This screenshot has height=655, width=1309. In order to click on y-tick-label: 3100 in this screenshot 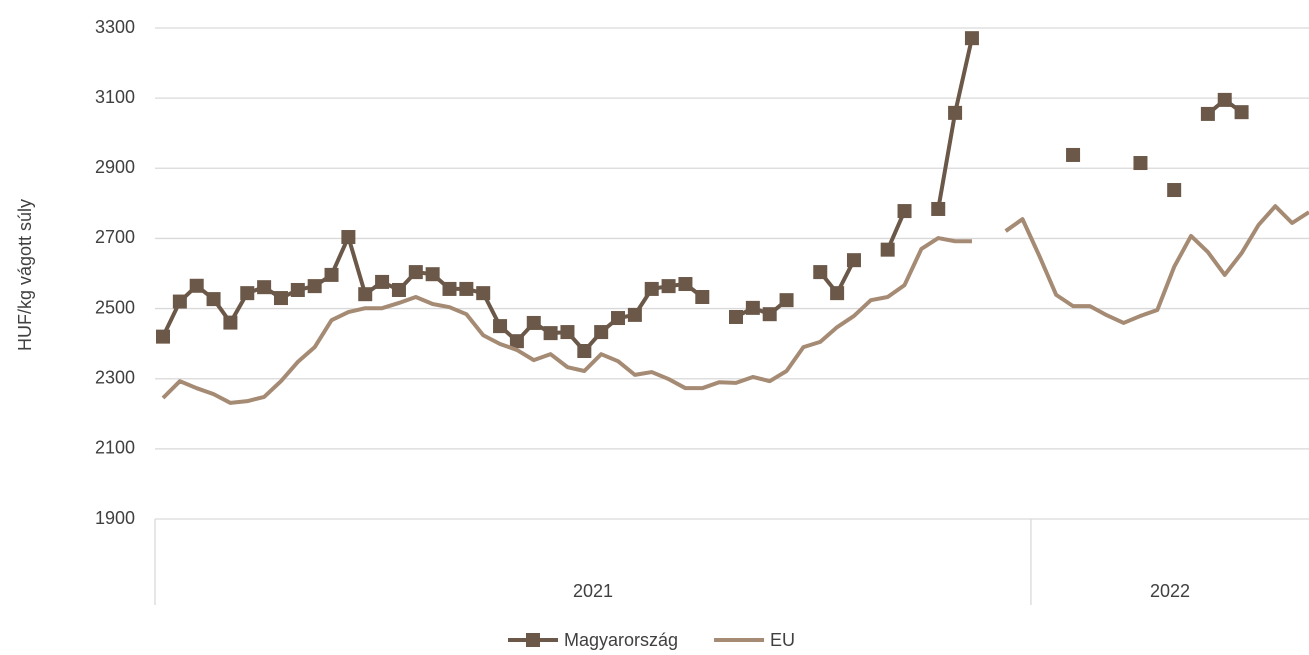, I will do `click(115, 97)`.